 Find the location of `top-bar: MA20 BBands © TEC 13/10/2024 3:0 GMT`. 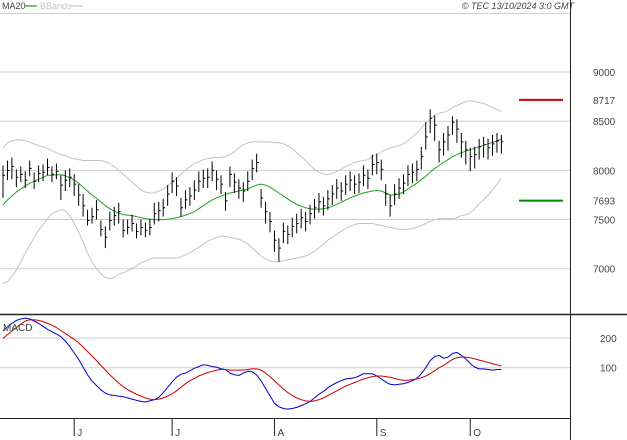

top-bar: MA20 BBands © TEC 13/10/2024 3:0 GMT is located at coordinates (288, 6).